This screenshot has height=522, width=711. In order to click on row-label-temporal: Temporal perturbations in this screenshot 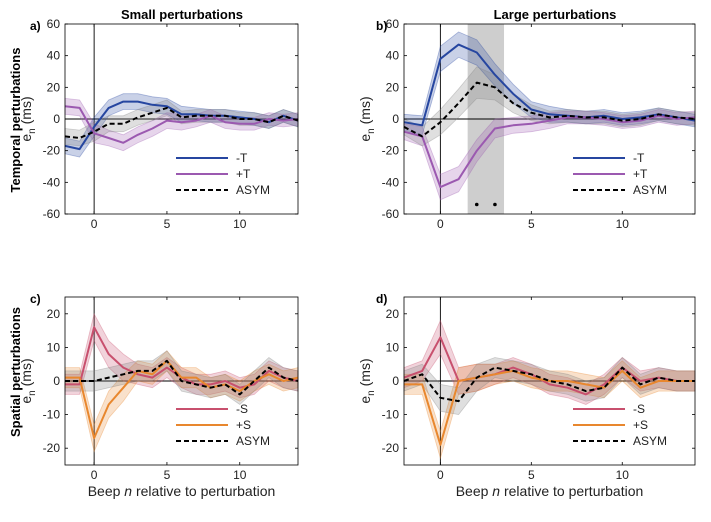, I will do `click(15, 120)`.